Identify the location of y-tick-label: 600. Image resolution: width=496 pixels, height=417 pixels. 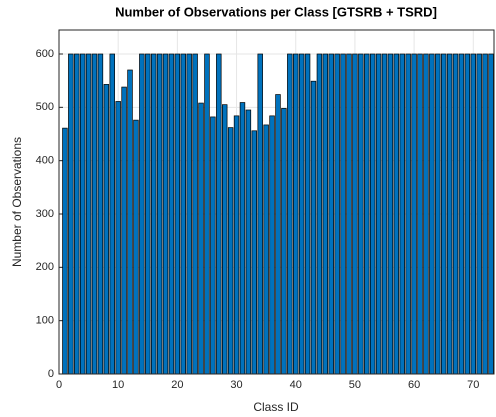
(45, 54).